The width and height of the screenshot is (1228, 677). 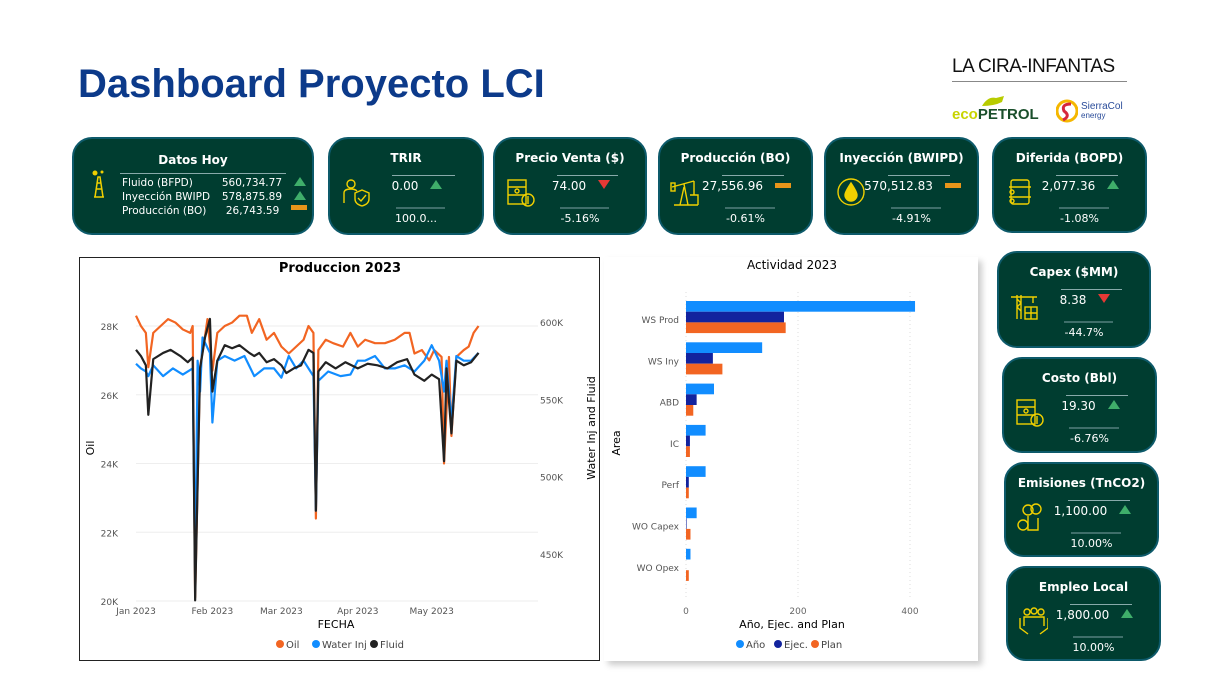 What do you see at coordinates (193, 160) in the screenshot?
I see `card-title: Datos Hoy` at bounding box center [193, 160].